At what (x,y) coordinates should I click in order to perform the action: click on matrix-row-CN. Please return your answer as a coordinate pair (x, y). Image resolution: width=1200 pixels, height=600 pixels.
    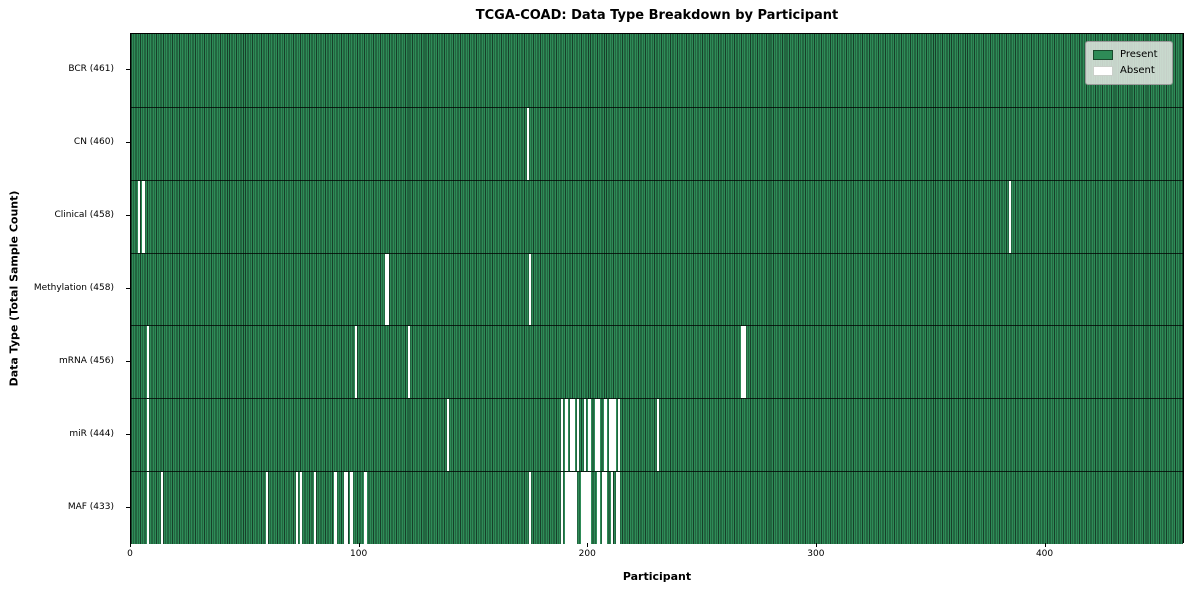
    Looking at the image, I should click on (657, 143).